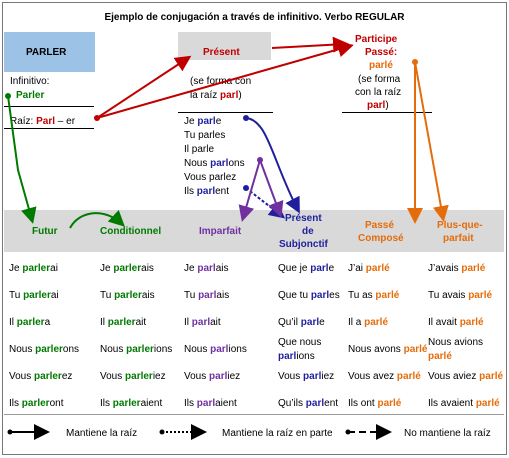 The width and height of the screenshot is (509, 458). Describe the element at coordinates (97, 219) in the screenshot. I see `arrow-conditionnel` at that location.